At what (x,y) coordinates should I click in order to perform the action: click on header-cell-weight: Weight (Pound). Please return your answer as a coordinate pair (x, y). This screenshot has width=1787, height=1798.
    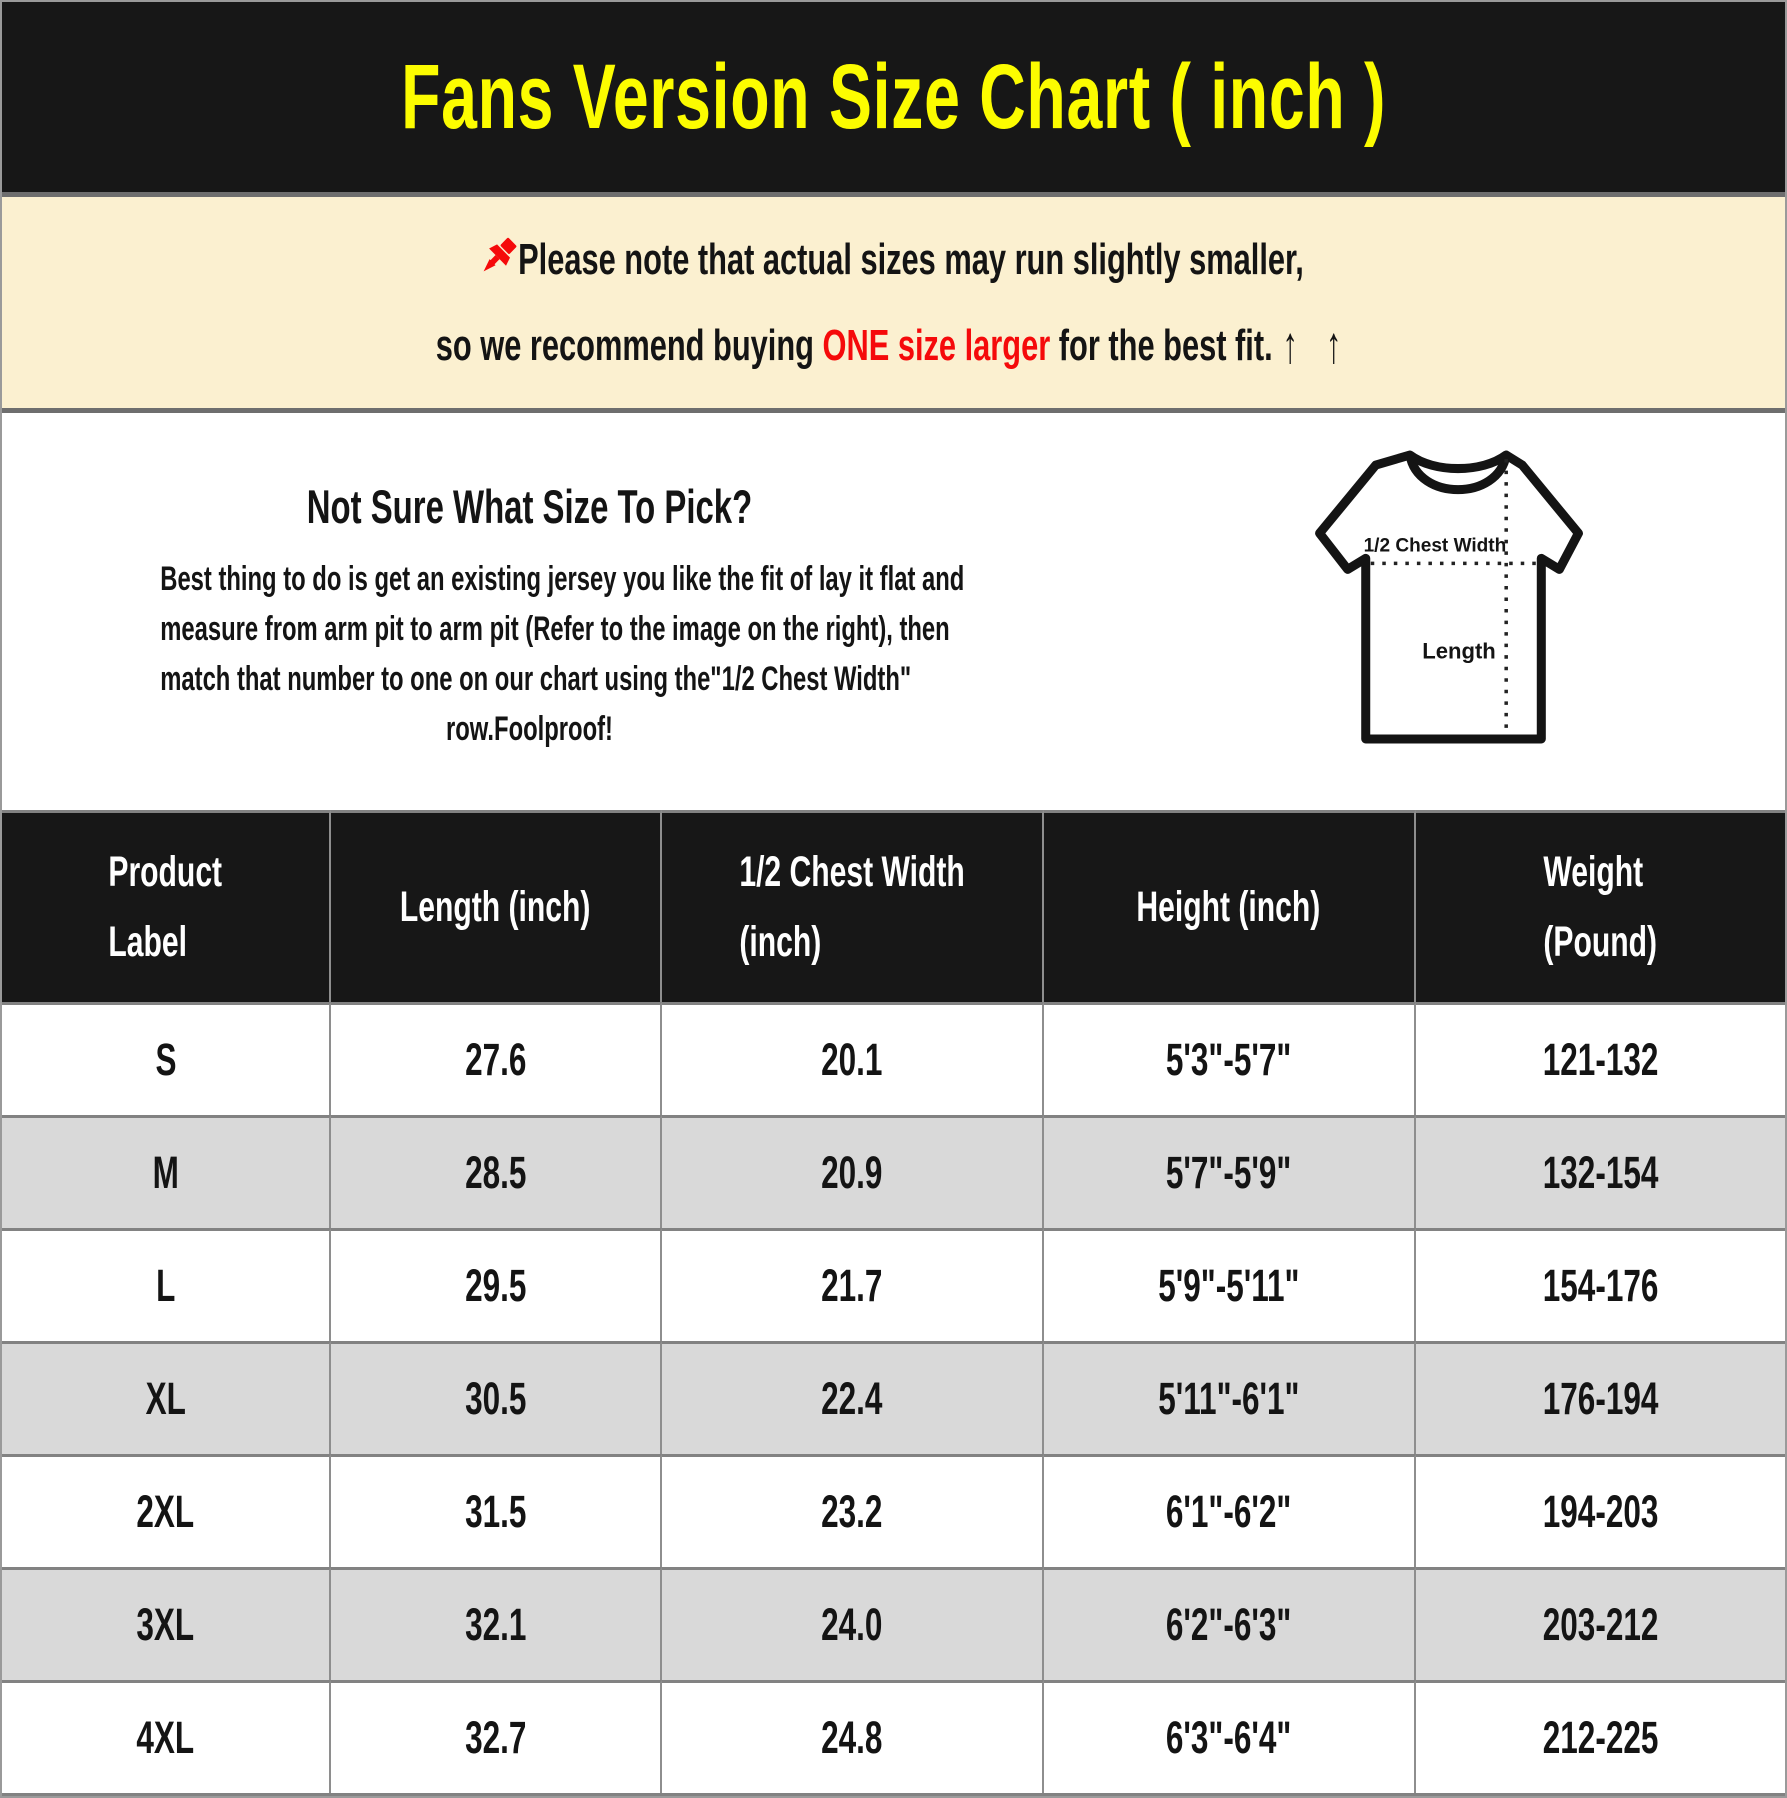
    Looking at the image, I should click on (1600, 906).